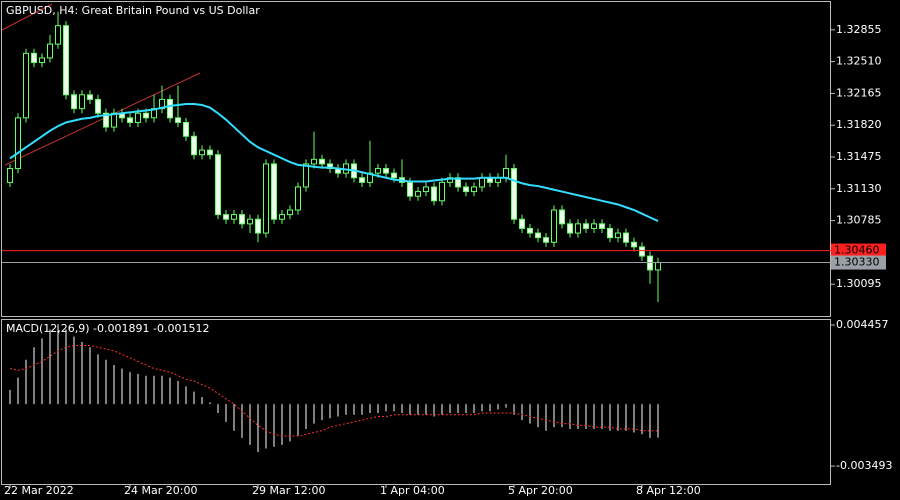  Describe the element at coordinates (859, 220) in the screenshot. I see `y-tick-label: 1.30785` at that location.